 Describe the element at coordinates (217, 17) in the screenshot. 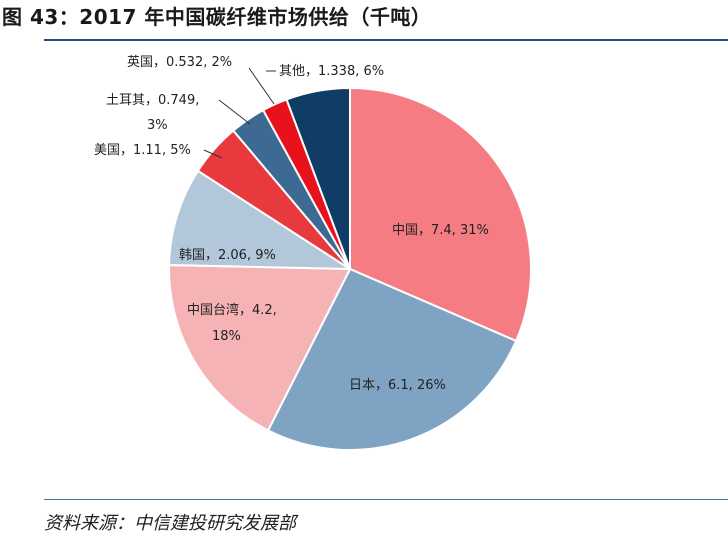

I see `chart-title: 图 43：2017 年中国碳纤维市场供给（千吨）` at that location.